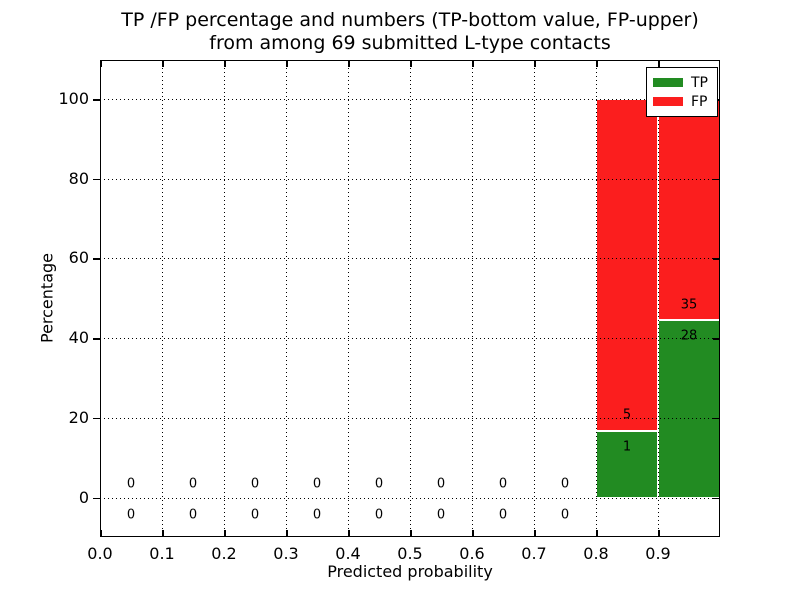  I want to click on y-tick-label: 60, so click(78, 258).